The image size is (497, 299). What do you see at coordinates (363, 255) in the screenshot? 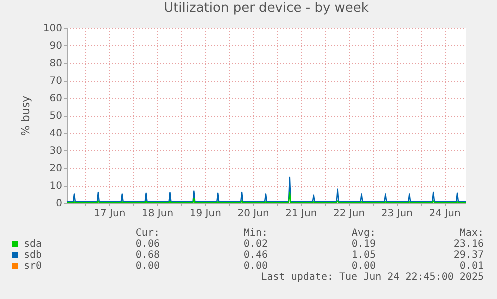
I see `text: 1.05` at bounding box center [363, 255].